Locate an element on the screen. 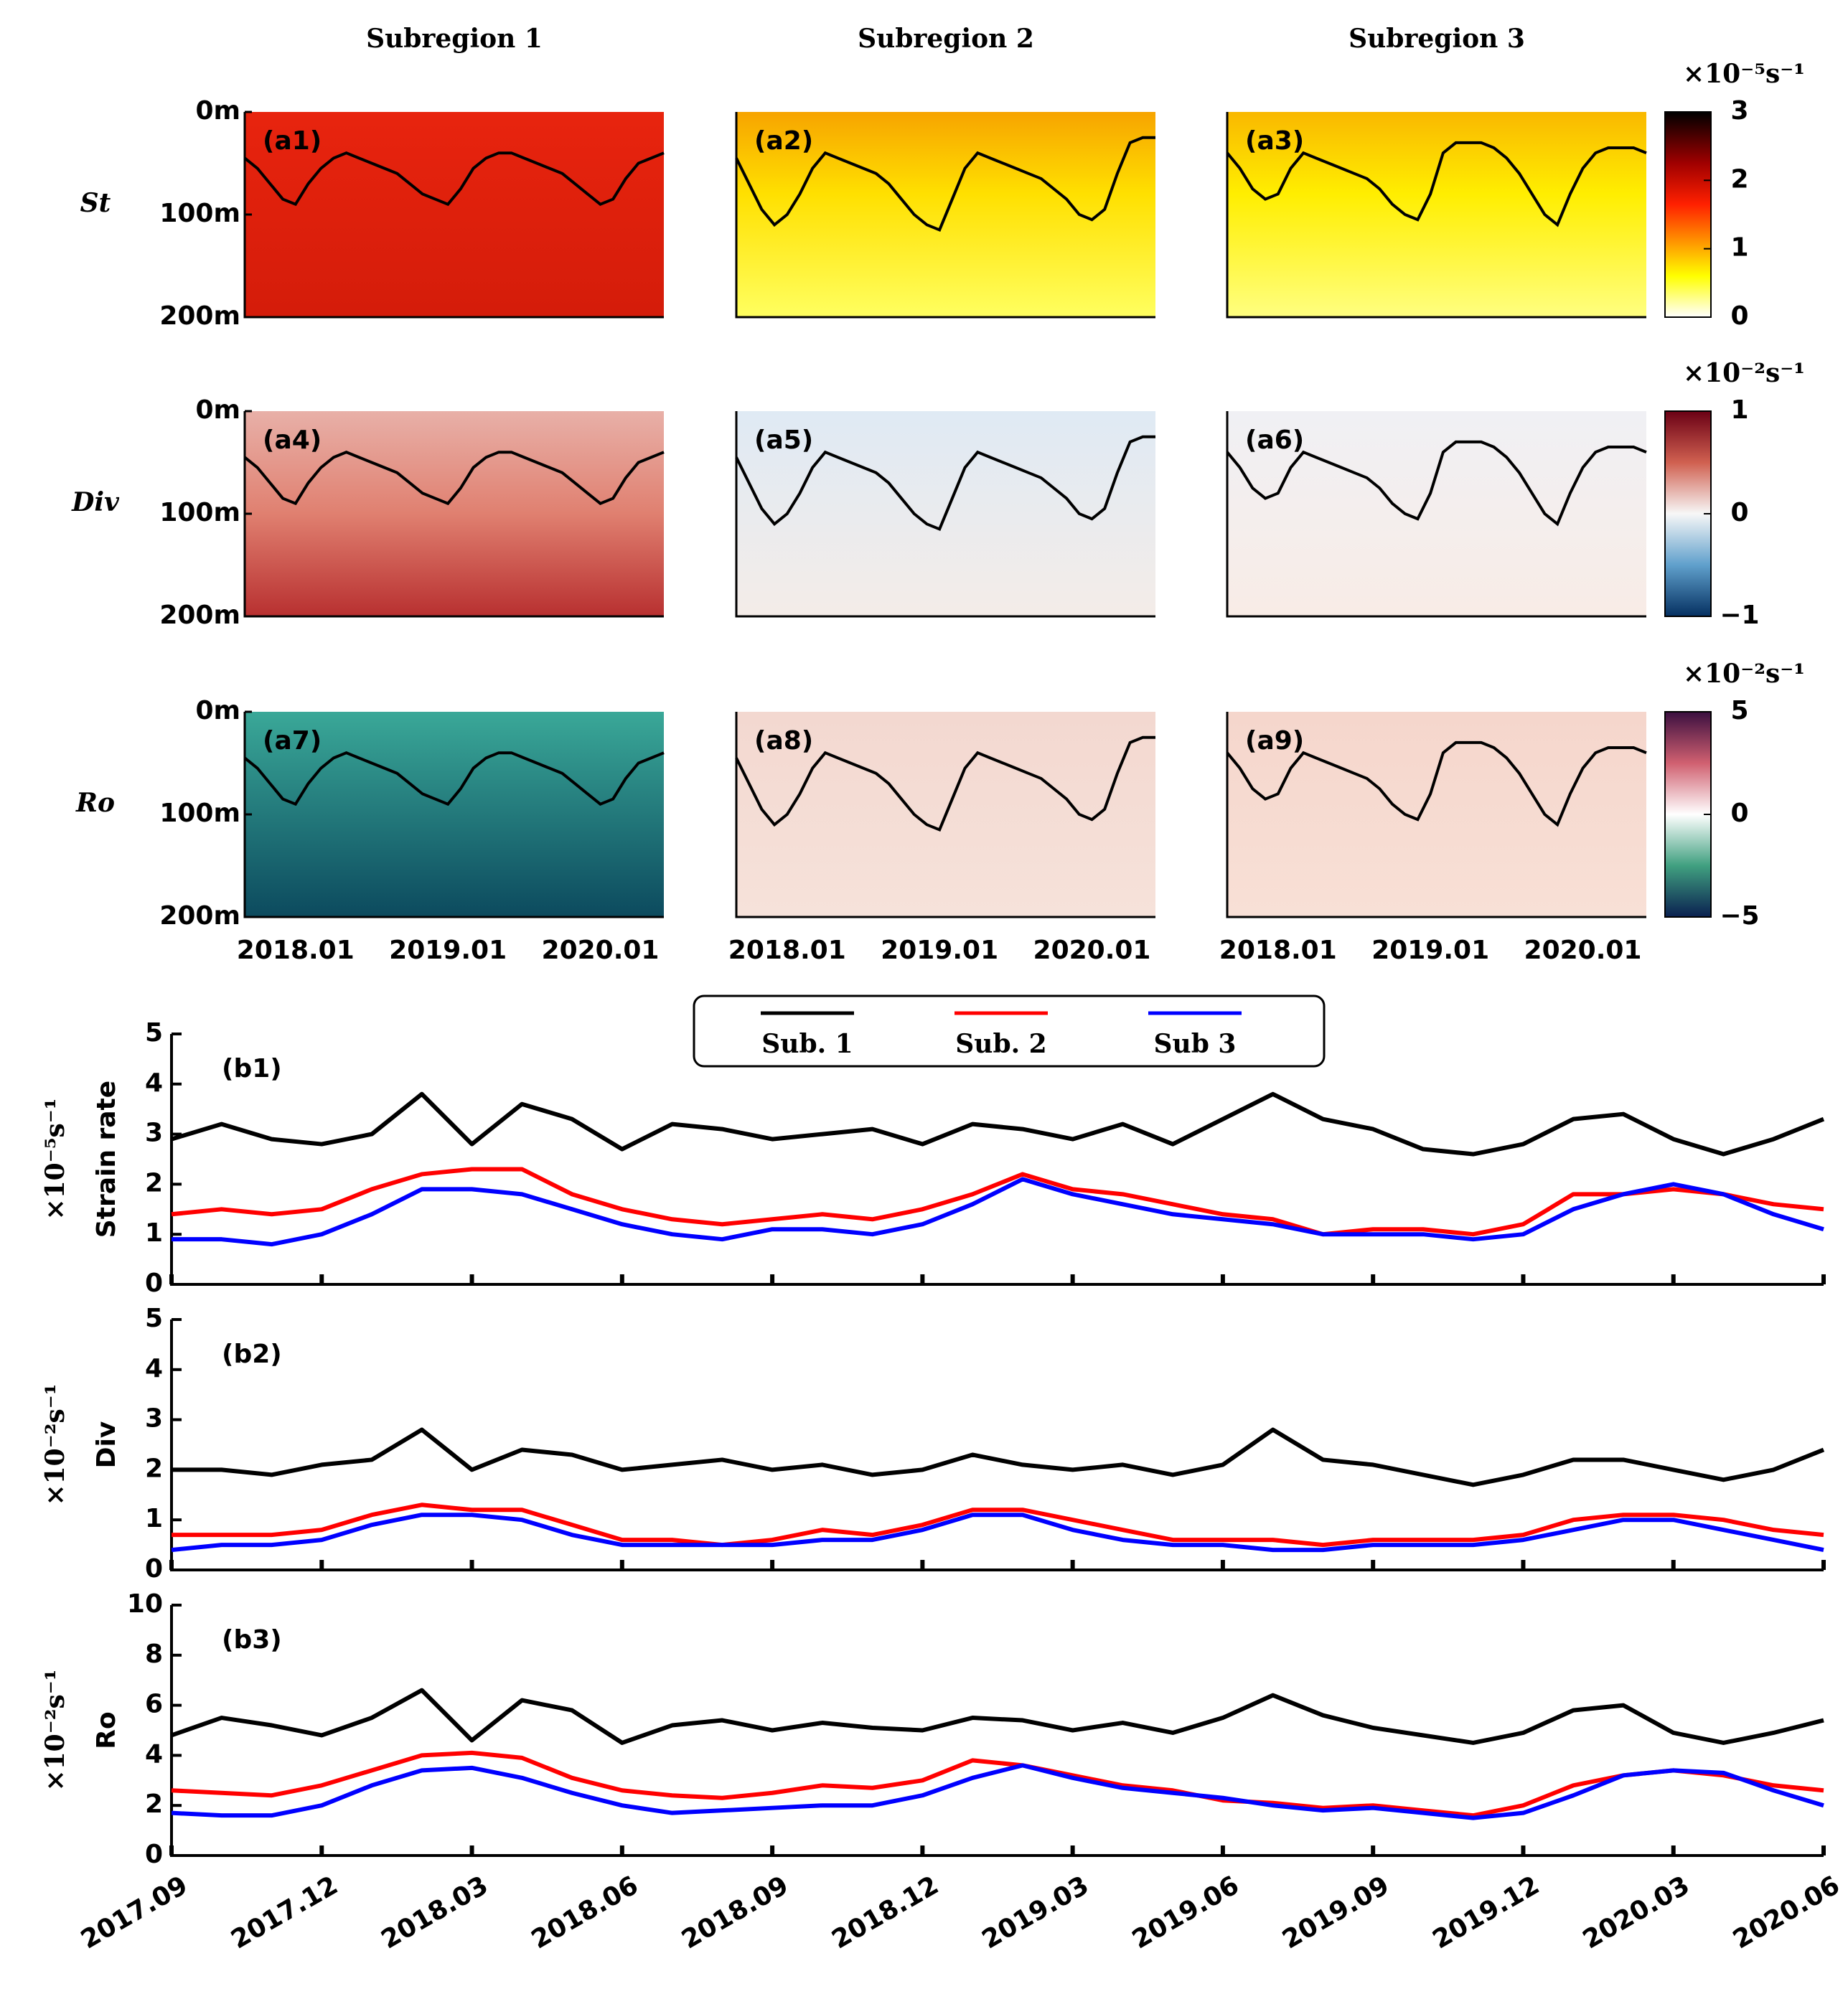 This screenshot has width=1848, height=1994. x-tick-label: 2019.03 is located at coordinates (1035, 1913).